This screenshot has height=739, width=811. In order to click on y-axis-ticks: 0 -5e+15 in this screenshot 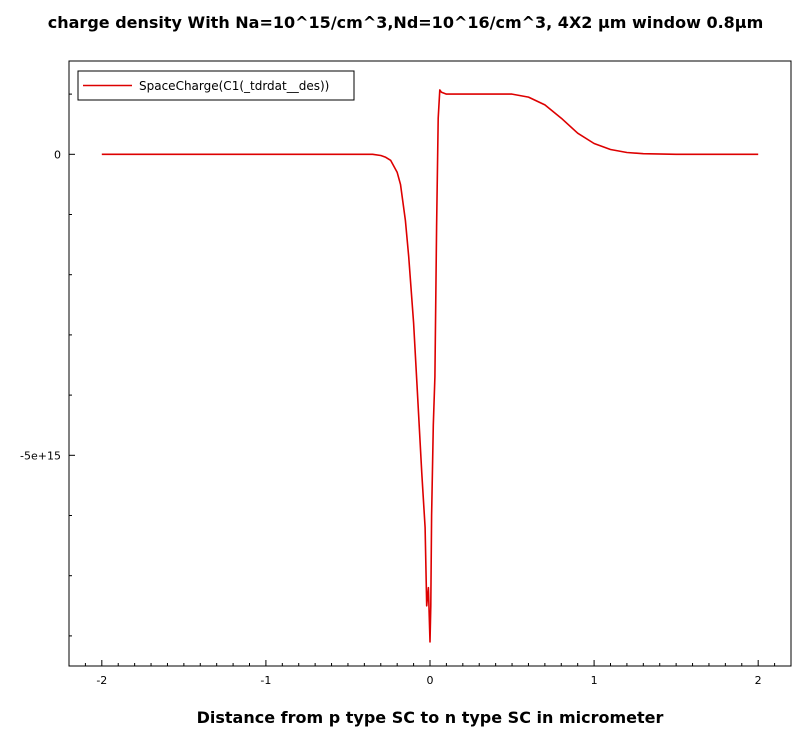, I will do `click(47, 365)`.